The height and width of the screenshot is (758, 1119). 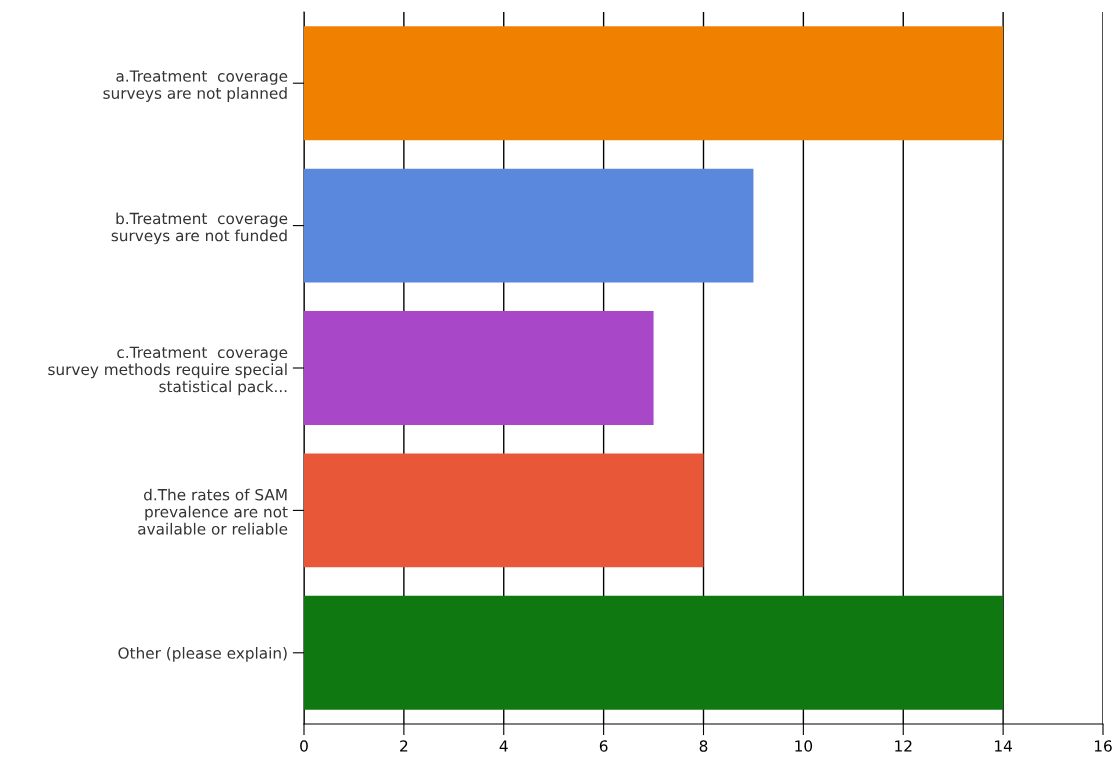 I want to click on y-tick-label: Other (please explain), so click(x=202, y=654).